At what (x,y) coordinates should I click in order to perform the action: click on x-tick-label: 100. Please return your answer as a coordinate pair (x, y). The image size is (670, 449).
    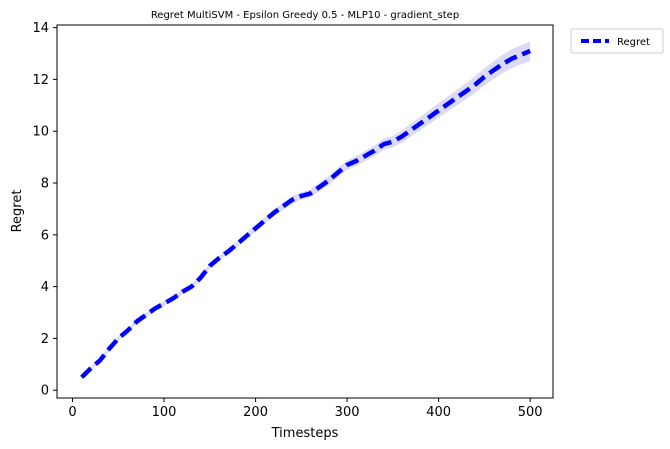
    Looking at the image, I should click on (164, 412).